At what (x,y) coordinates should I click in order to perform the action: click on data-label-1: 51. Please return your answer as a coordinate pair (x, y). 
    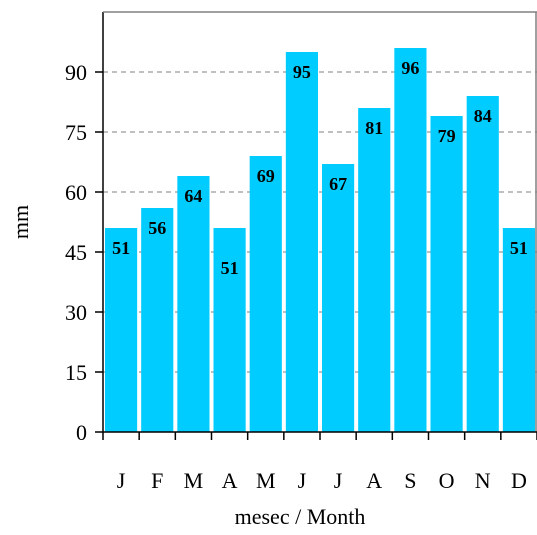
    Looking at the image, I should click on (121, 248).